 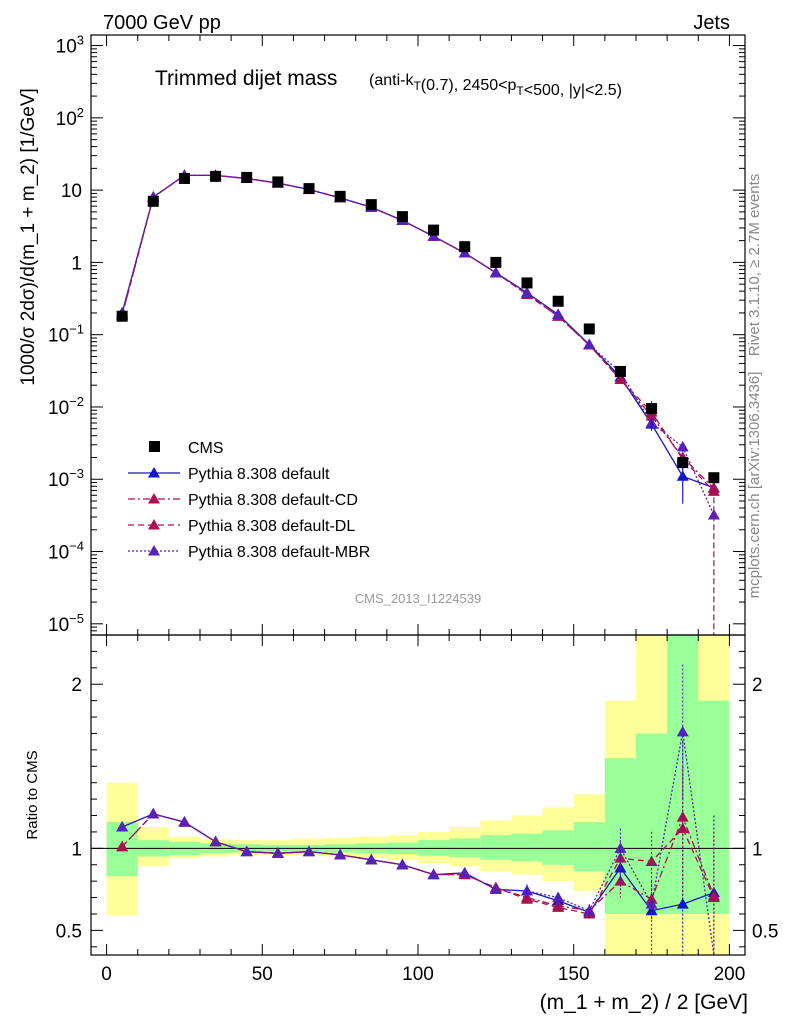 I want to click on ratio-y-tick-label: 0.5, so click(x=765, y=931).